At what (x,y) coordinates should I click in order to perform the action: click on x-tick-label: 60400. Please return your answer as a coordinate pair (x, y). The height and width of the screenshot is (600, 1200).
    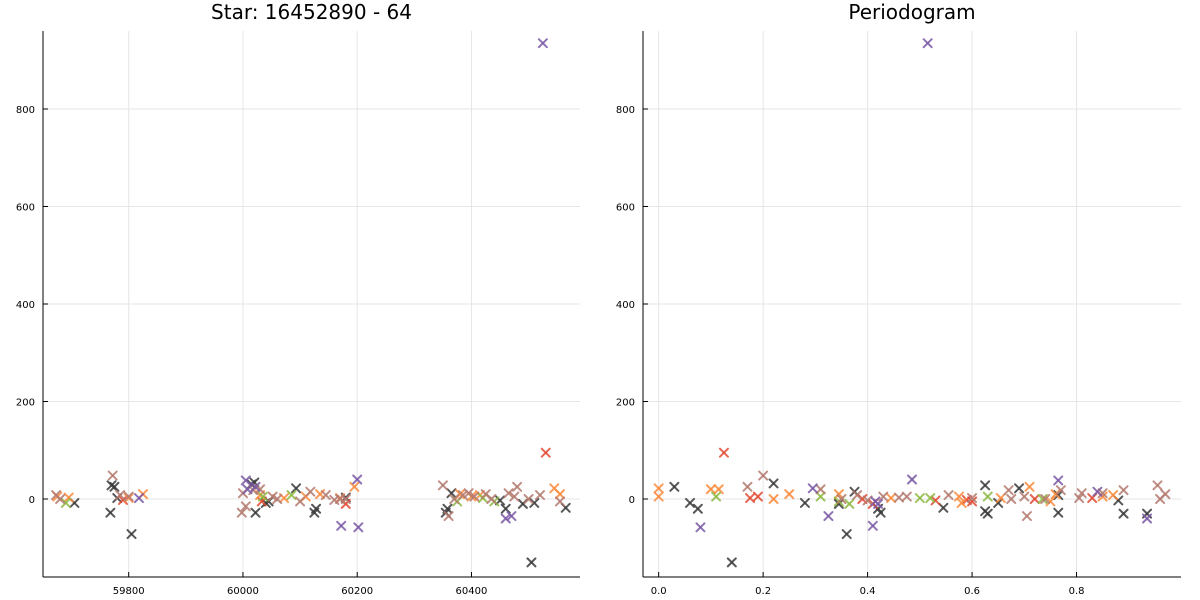
    Looking at the image, I should click on (472, 591).